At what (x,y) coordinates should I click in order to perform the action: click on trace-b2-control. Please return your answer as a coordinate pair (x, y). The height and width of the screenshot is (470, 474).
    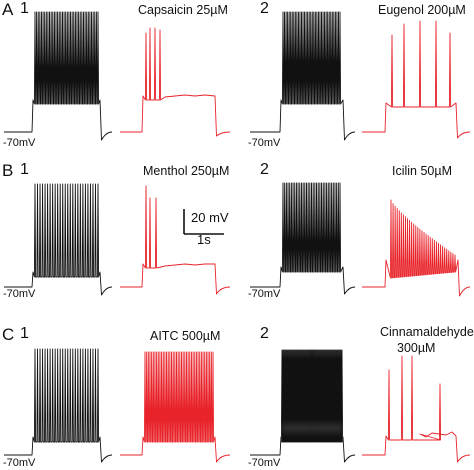
    Looking at the image, I should click on (303, 238).